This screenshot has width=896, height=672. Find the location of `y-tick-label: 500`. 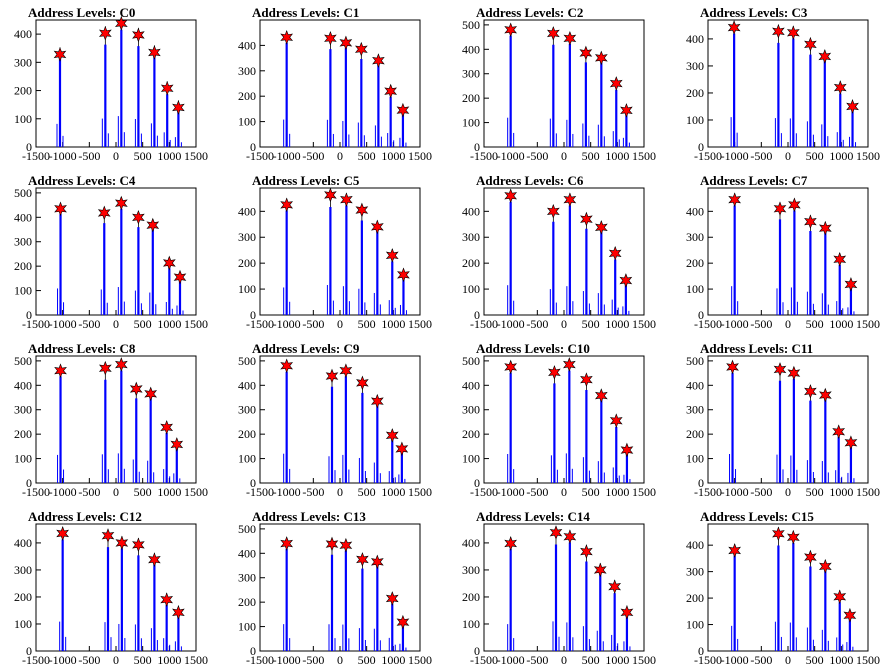

y-tick-label: 500 is located at coordinates (695, 361).